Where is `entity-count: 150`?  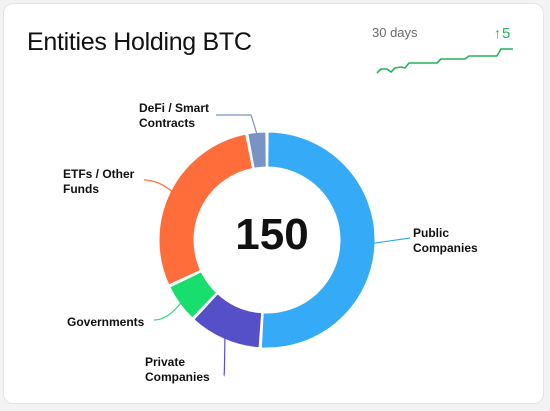
entity-count: 150 is located at coordinates (272, 234).